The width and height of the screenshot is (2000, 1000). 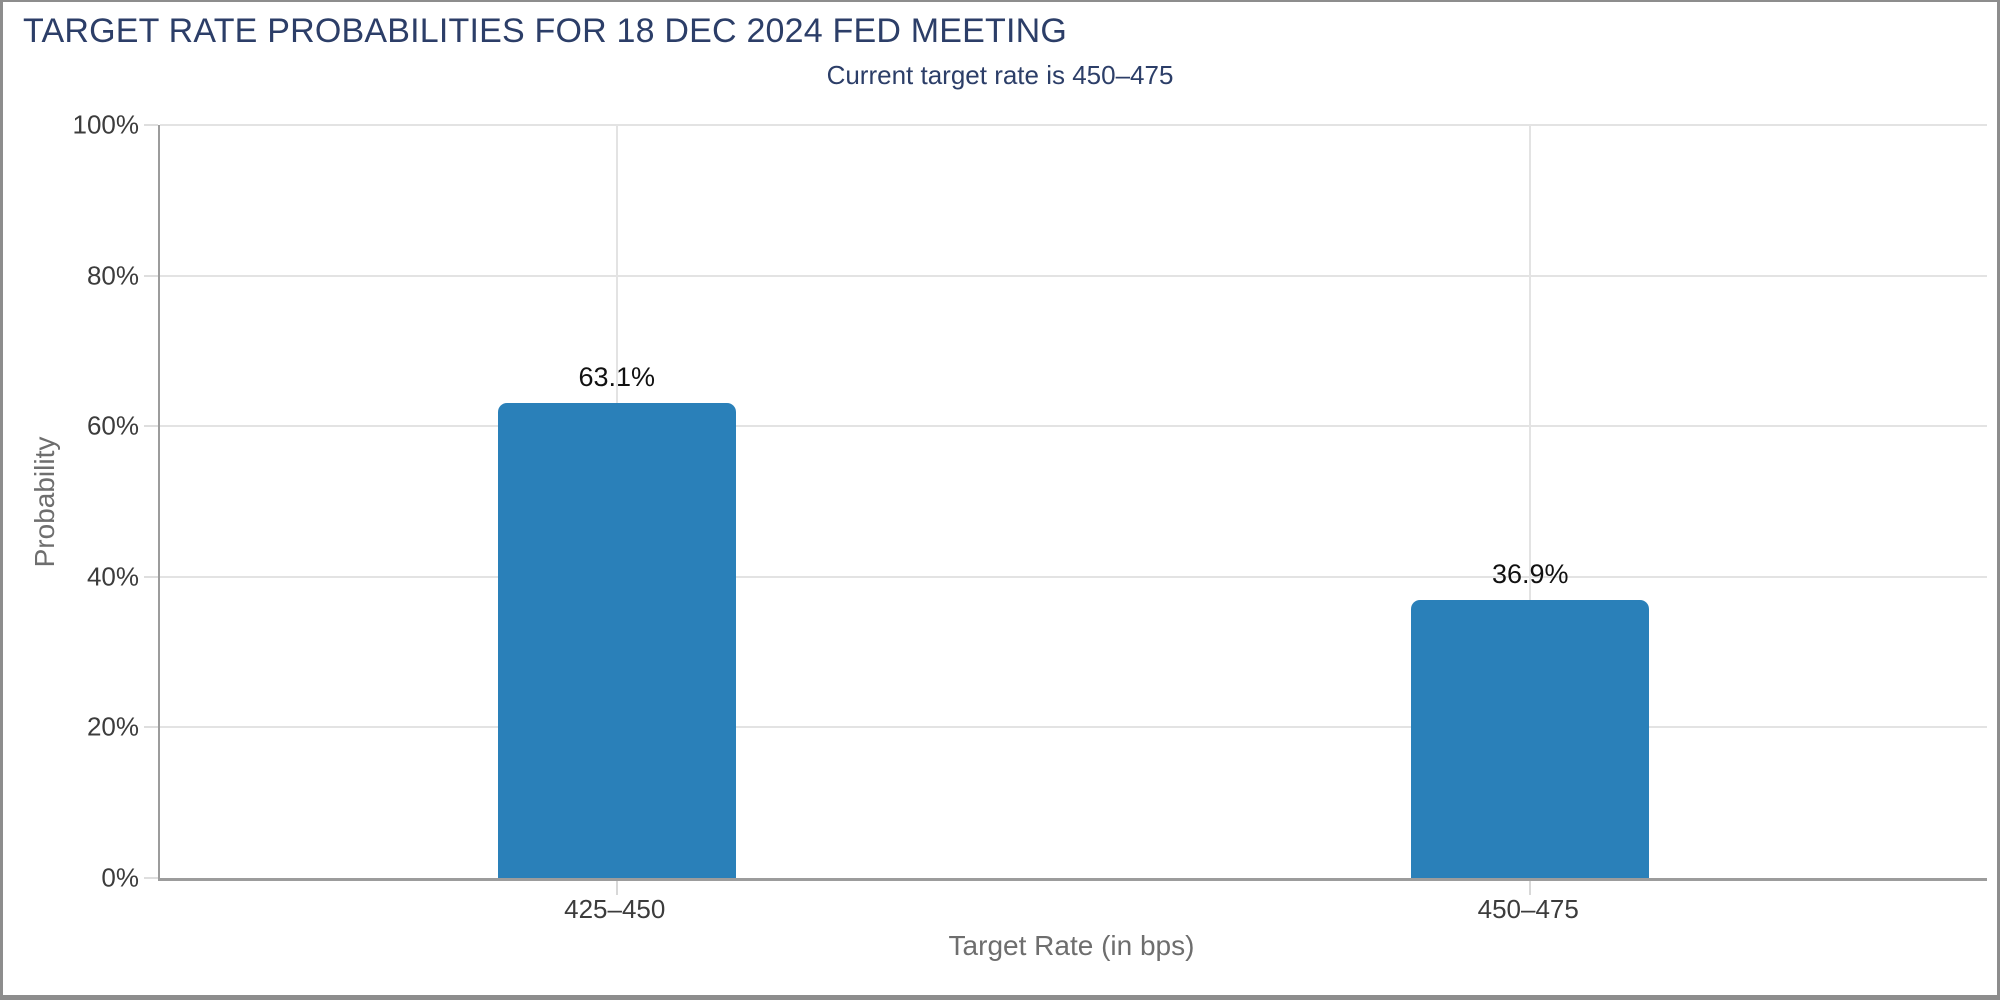 I want to click on chart-subtitle: Current target rate is 450–475, so click(x=1000, y=75).